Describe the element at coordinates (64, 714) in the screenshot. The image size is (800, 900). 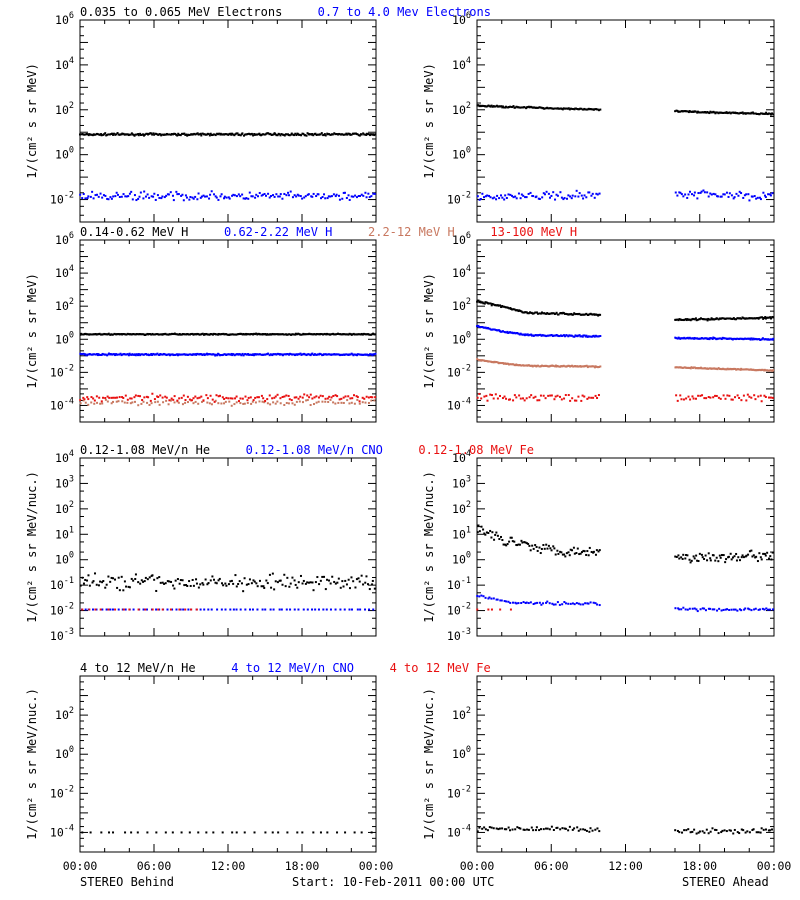
I see `y-tick-label: 10²` at that location.